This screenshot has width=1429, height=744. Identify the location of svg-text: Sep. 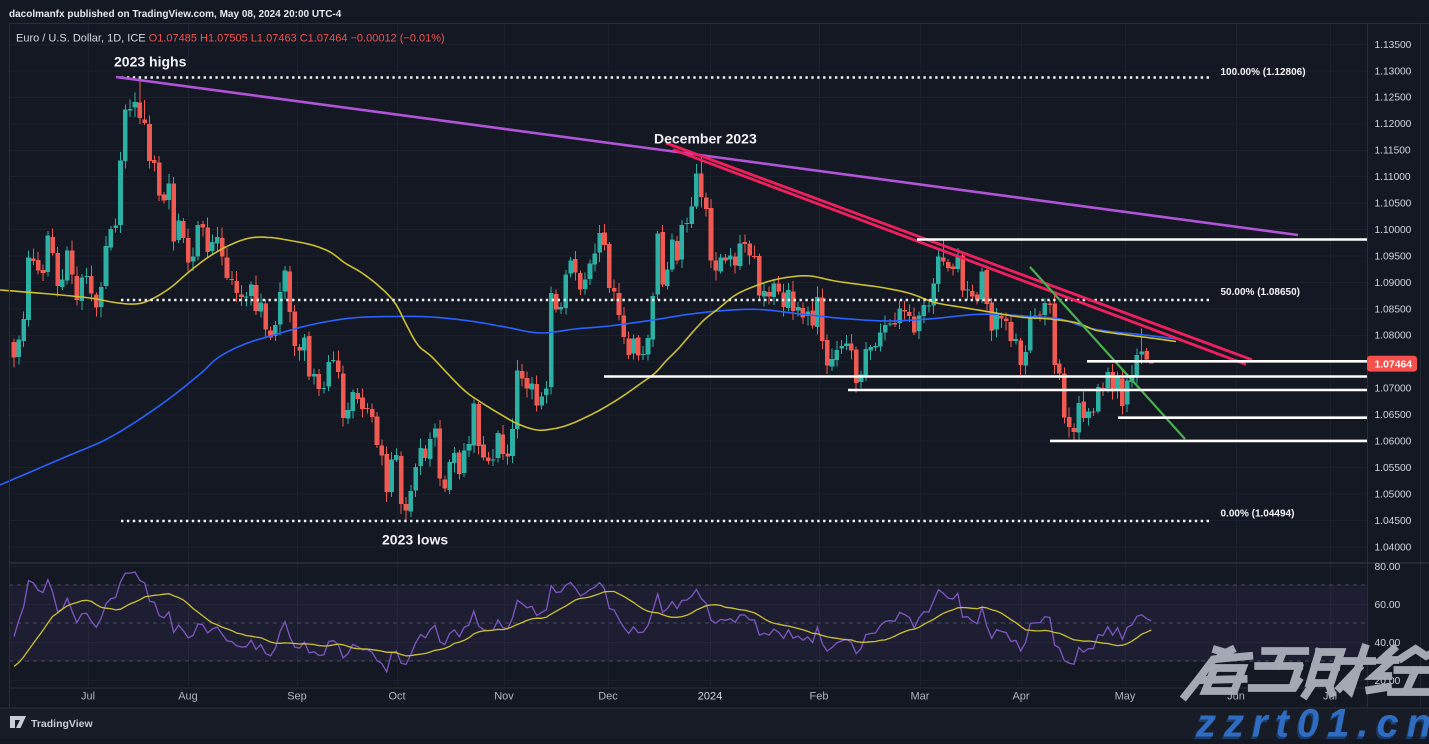
(297, 697).